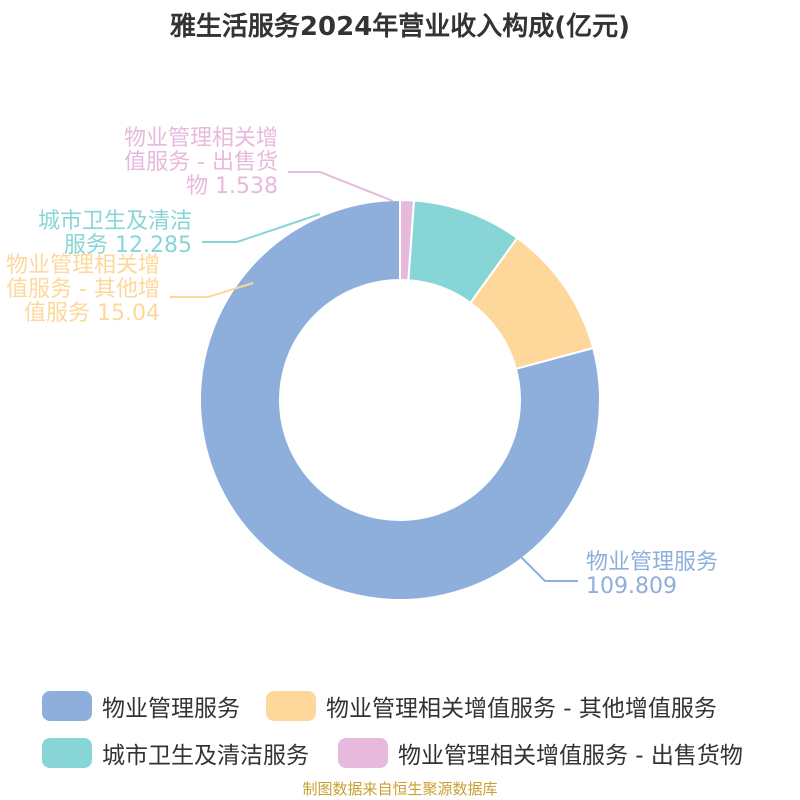 This screenshot has height=800, width=800. Describe the element at coordinates (115, 233) in the screenshot. I see `slice-label: 城市卫生及清洁服务 12.285` at that location.